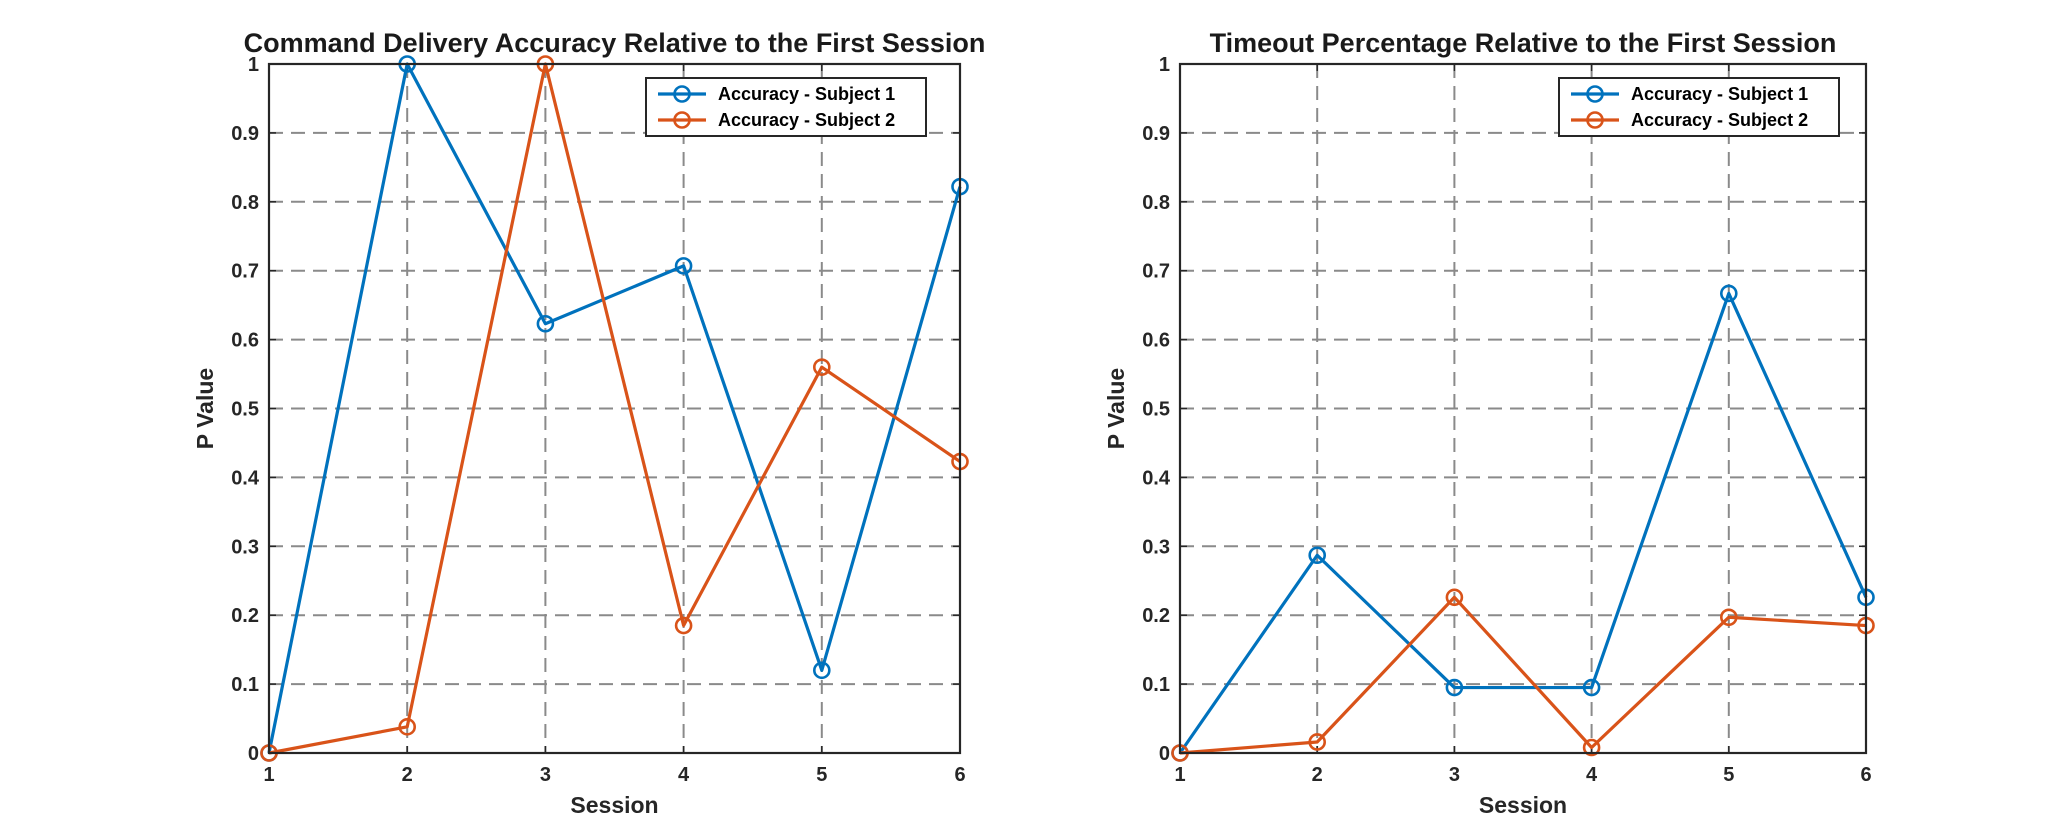 The height and width of the screenshot is (840, 2050). I want to click on series-line, so click(1523, 675).